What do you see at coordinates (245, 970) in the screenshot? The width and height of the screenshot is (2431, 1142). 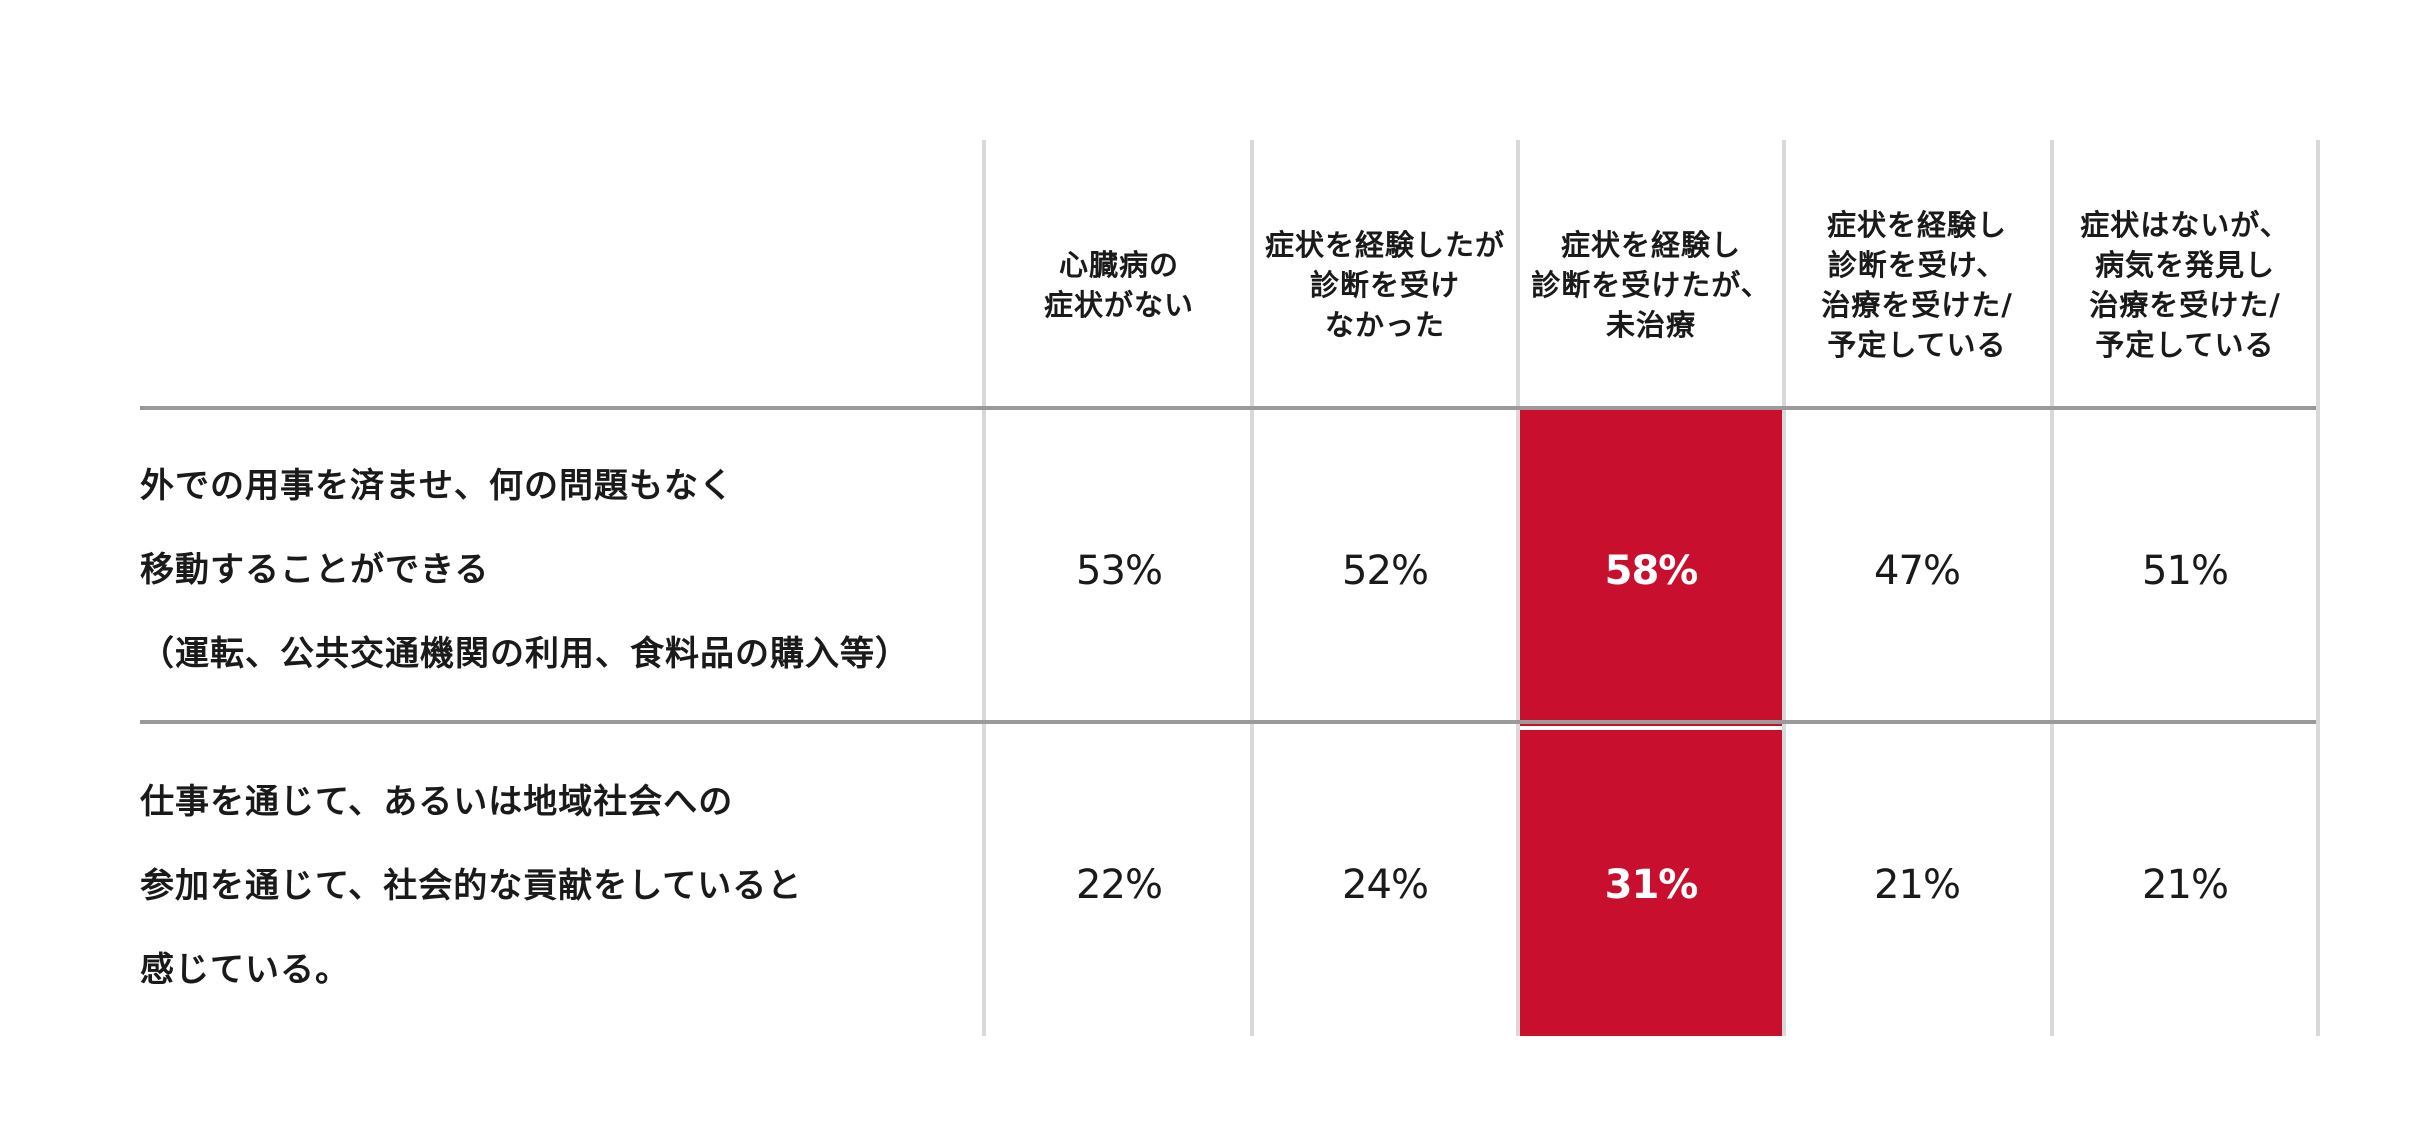 I see `row-label-line: 感じている。` at bounding box center [245, 970].